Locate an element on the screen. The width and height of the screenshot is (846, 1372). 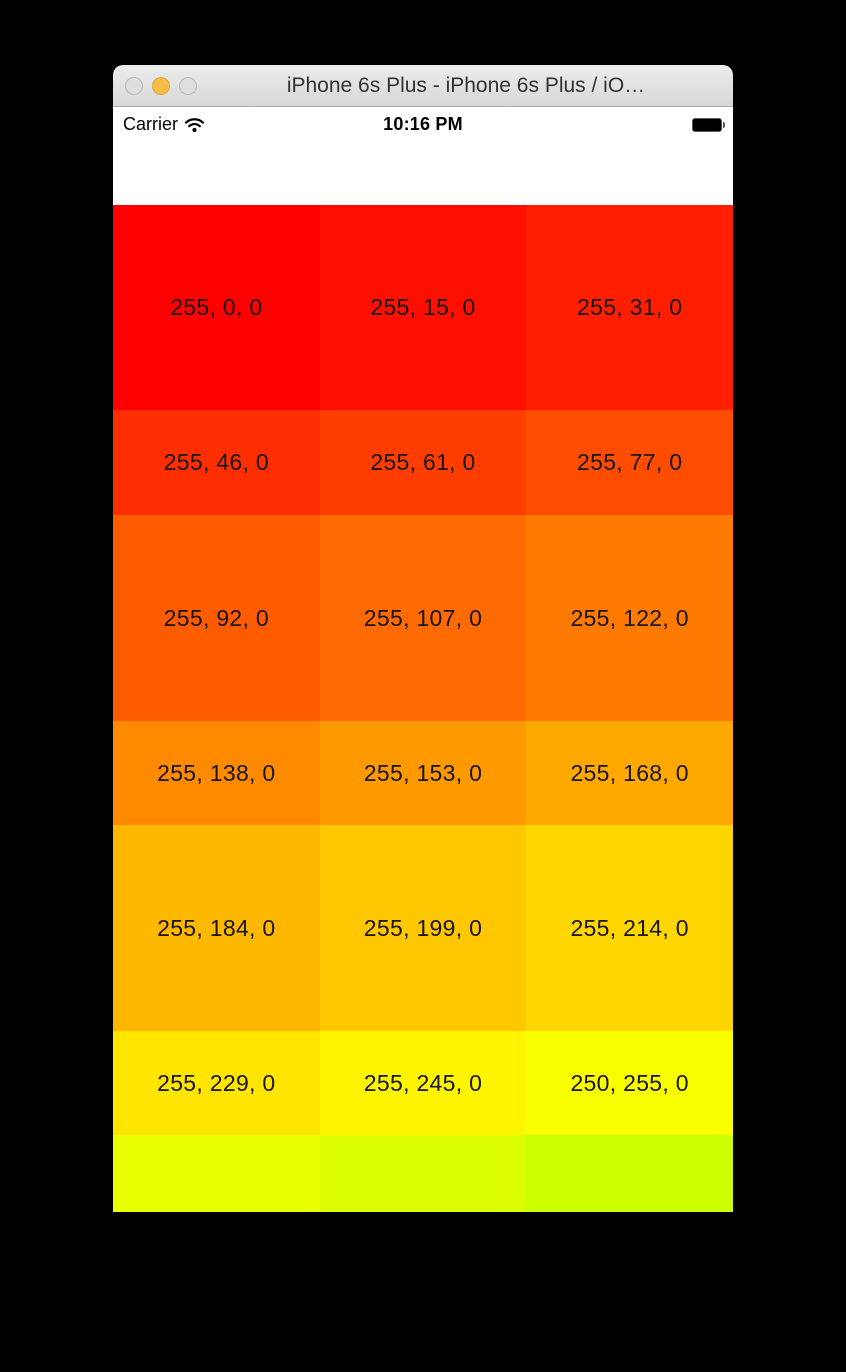
color-cell-label: 255, 168, 0 is located at coordinates (629, 772).